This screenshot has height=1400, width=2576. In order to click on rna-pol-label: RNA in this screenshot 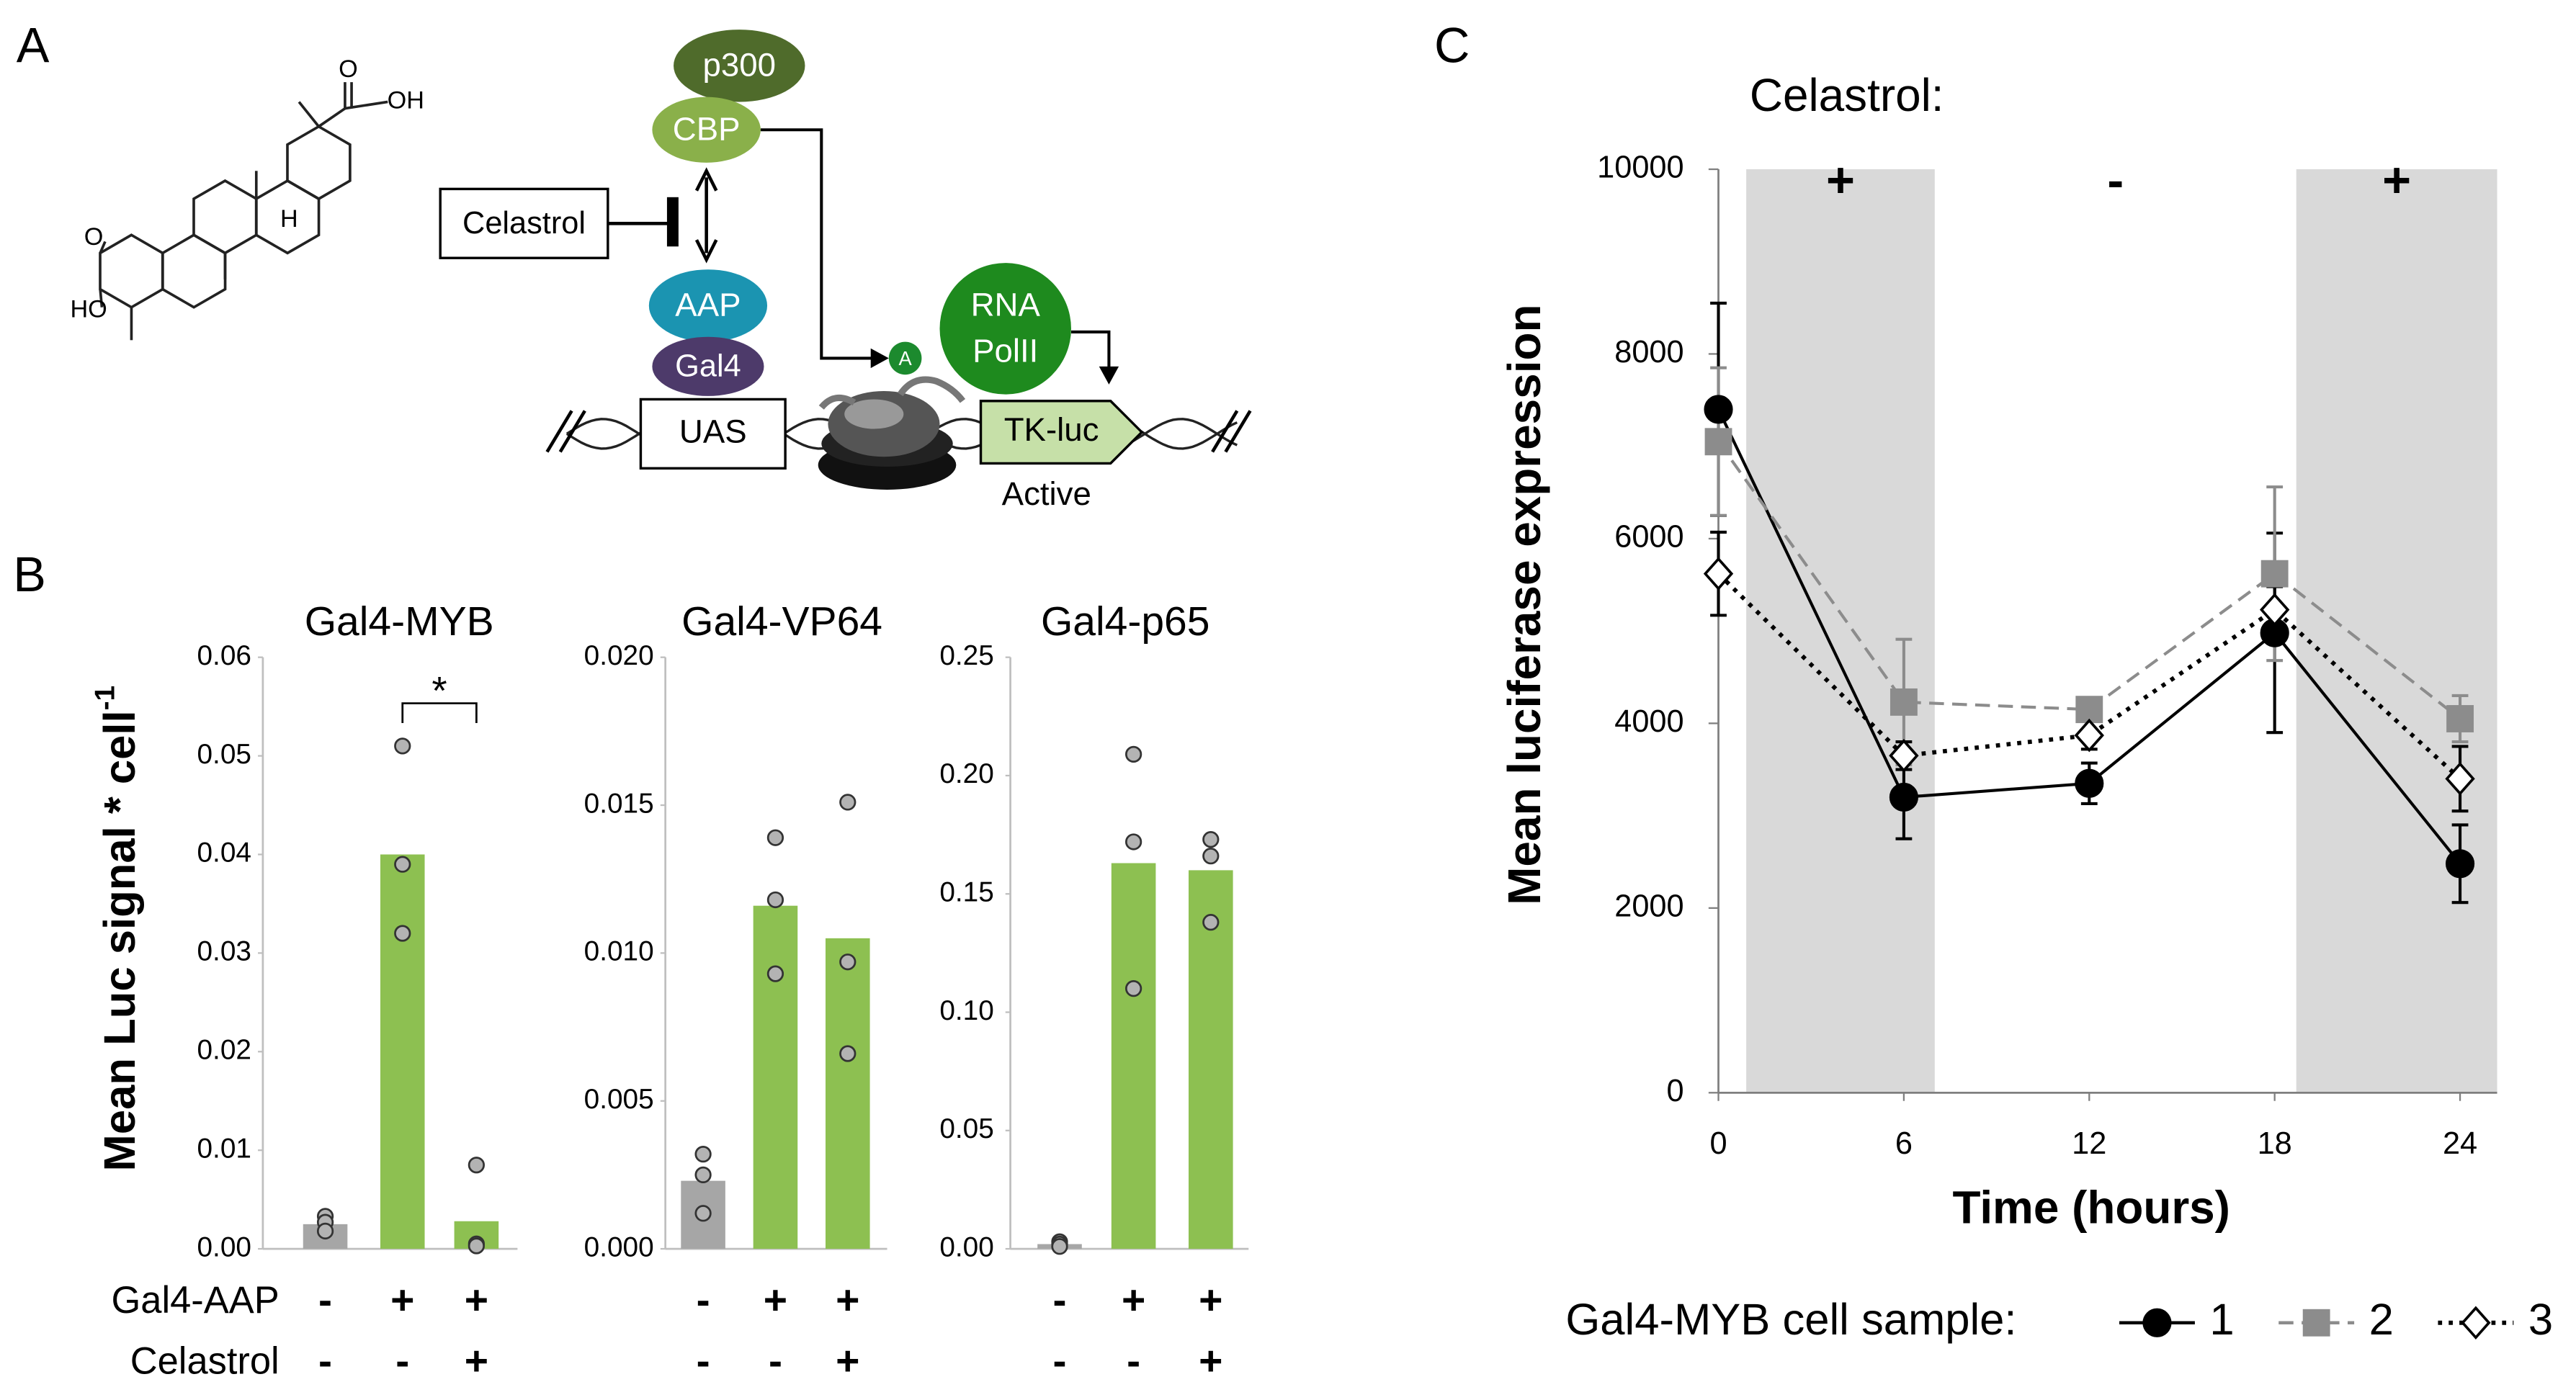, I will do `click(1006, 305)`.